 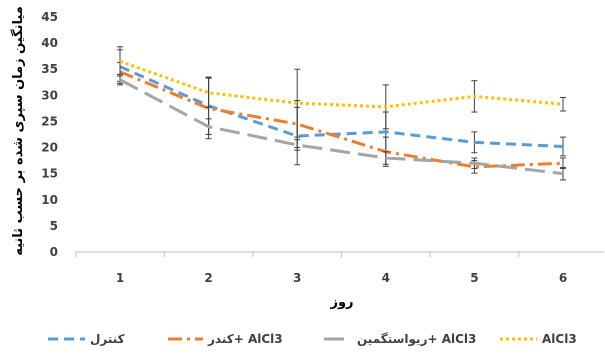 What do you see at coordinates (54, 226) in the screenshot?
I see `y-tick-label: 5` at bounding box center [54, 226].